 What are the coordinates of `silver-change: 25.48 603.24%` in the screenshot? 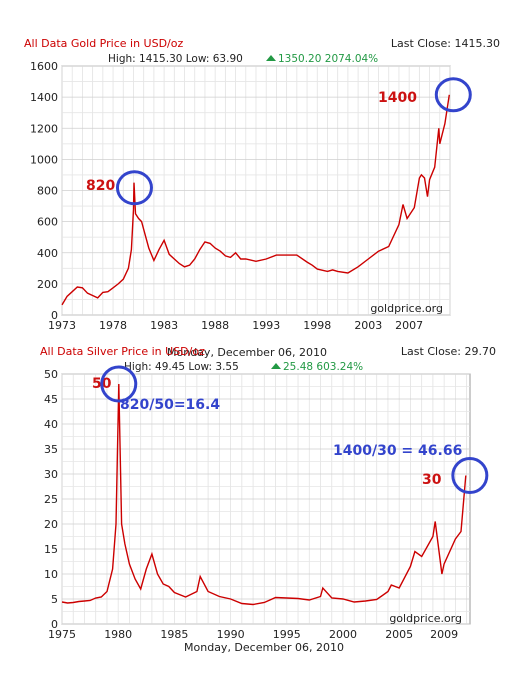 It's located at (323, 367).